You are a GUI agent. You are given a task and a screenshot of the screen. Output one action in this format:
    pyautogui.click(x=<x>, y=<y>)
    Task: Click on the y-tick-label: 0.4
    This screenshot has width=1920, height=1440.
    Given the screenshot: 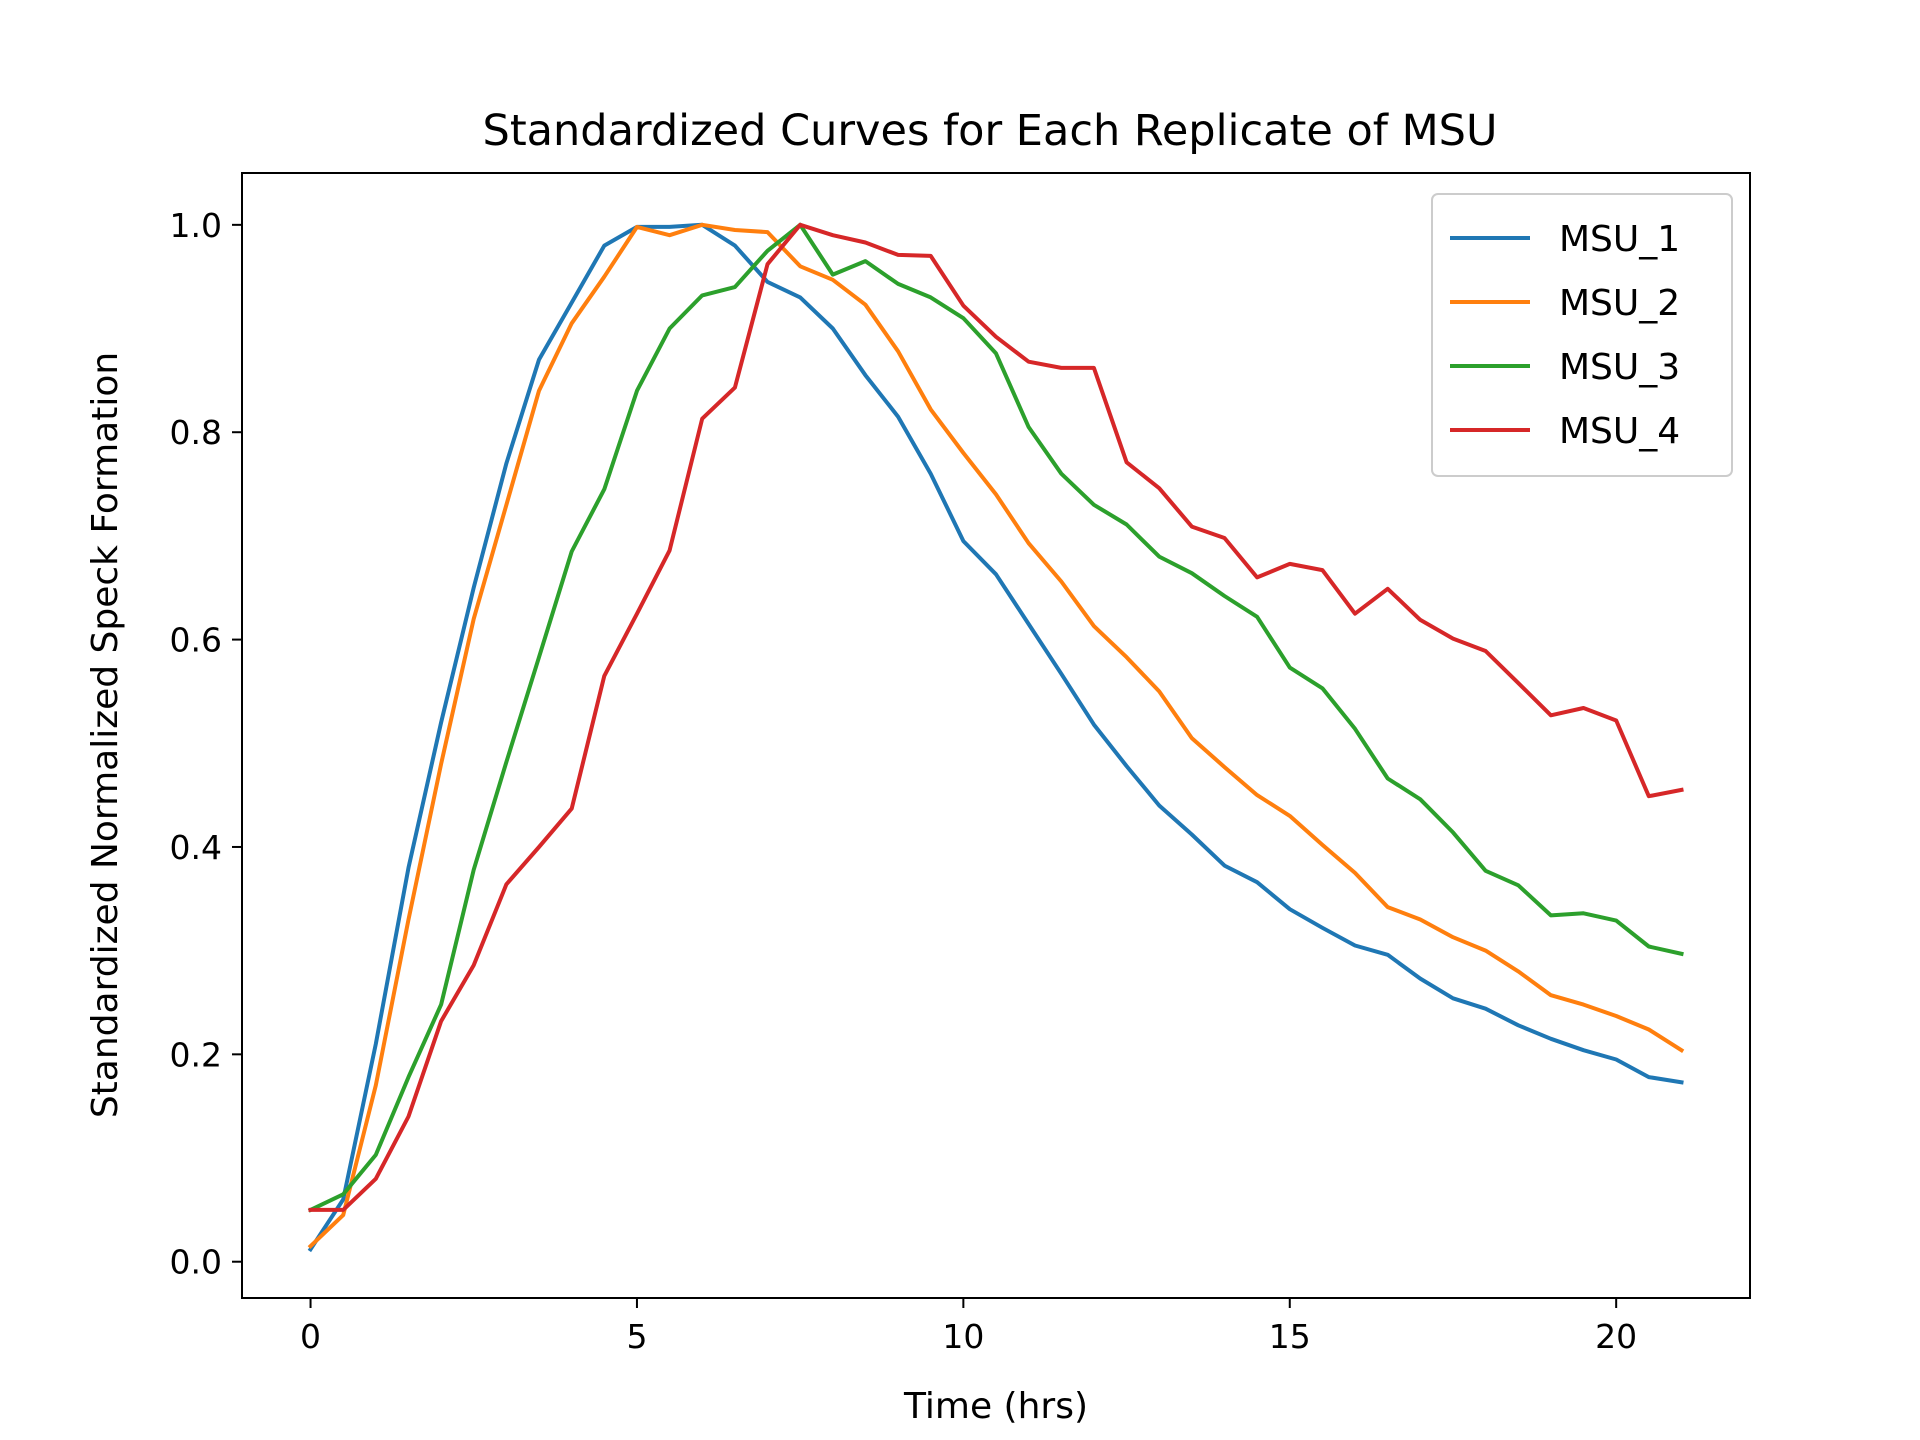 What is the action you would take?
    pyautogui.click(x=196, y=847)
    